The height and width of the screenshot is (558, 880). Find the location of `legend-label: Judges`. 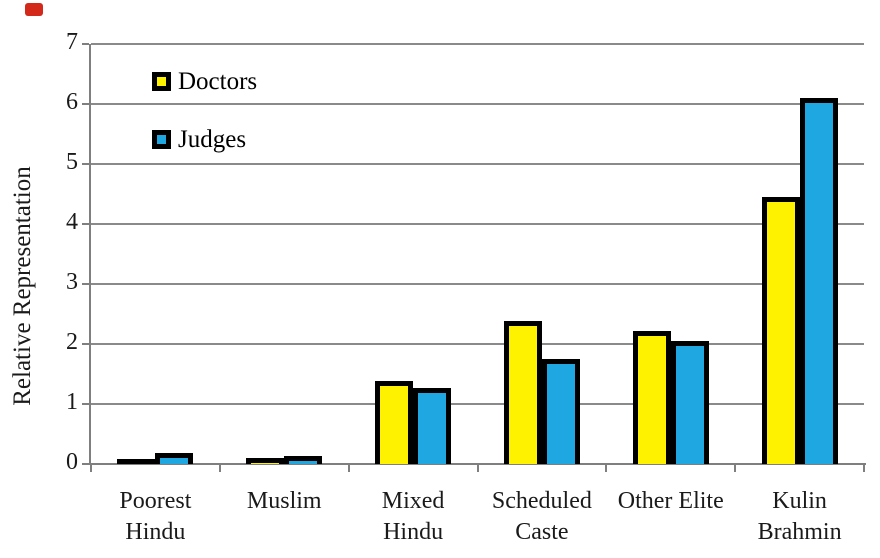

legend-label: Judges is located at coordinates (212, 139).